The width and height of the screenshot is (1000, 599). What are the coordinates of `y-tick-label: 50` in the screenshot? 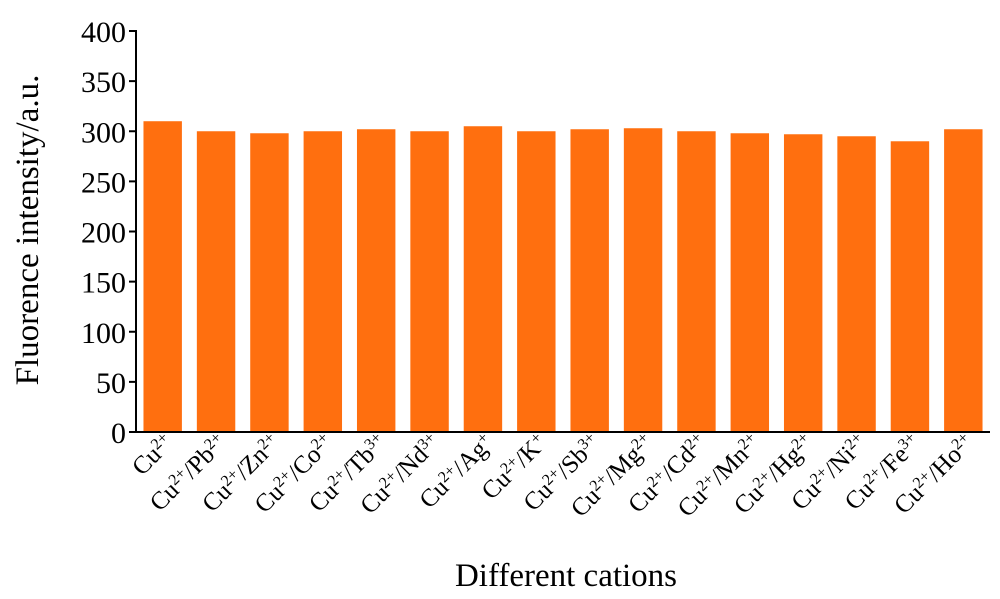 It's located at (111, 383).